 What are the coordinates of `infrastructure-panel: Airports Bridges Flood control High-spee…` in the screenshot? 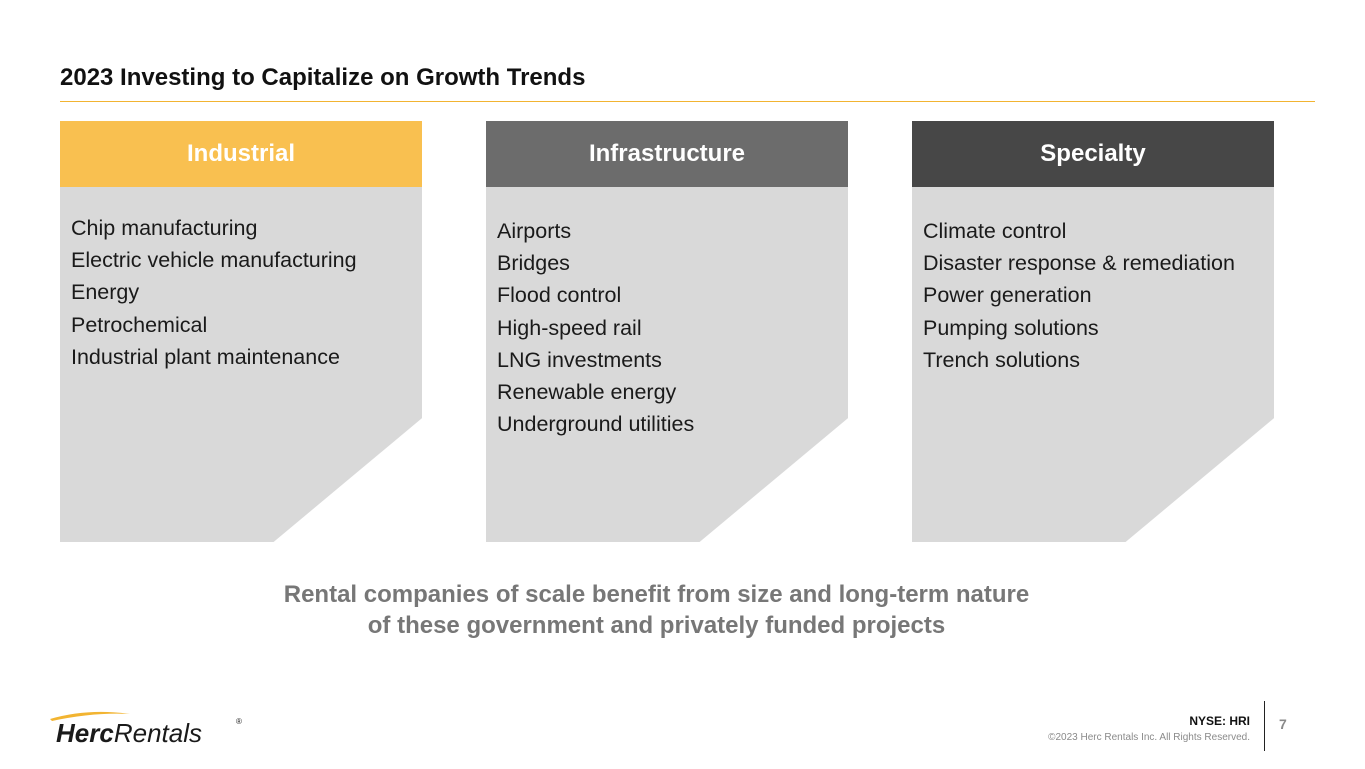 It's located at (667, 364).